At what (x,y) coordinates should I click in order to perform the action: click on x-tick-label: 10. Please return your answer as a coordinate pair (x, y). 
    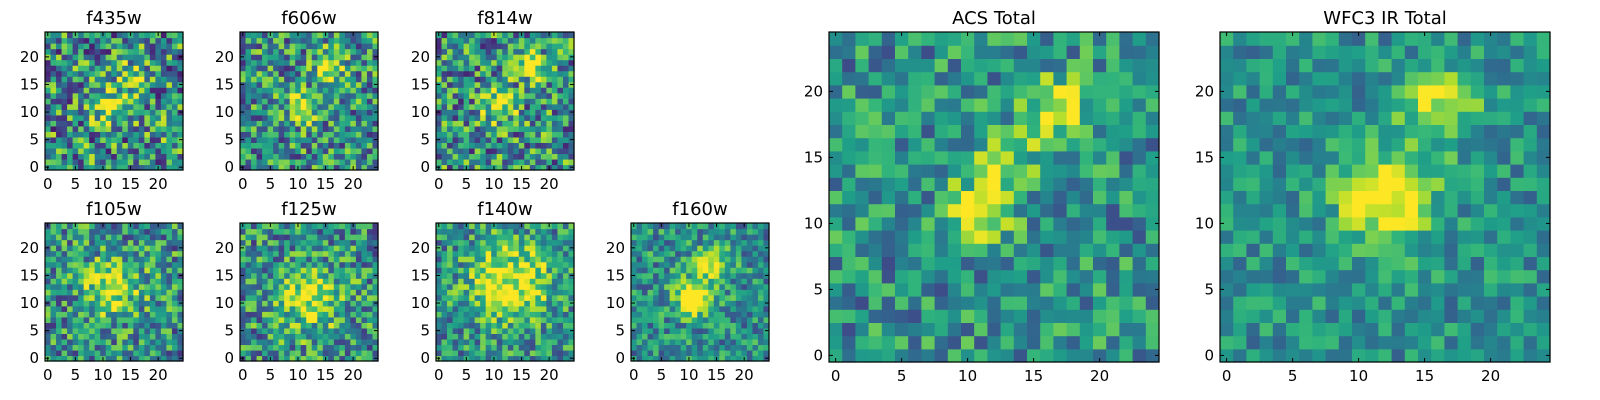
    Looking at the image, I should click on (102, 184).